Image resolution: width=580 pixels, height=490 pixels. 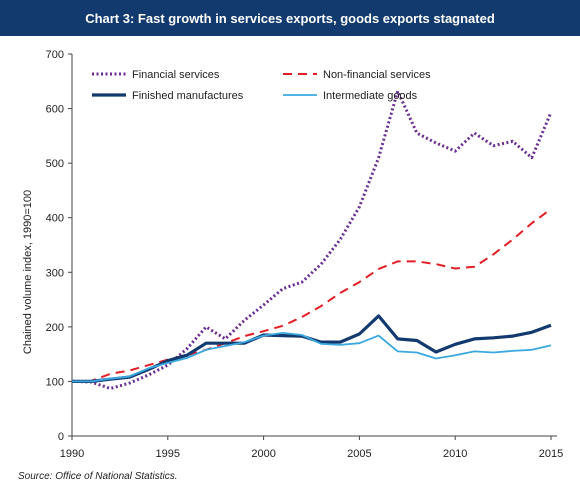 I want to click on series-line-finished-manufactures, so click(x=312, y=348).